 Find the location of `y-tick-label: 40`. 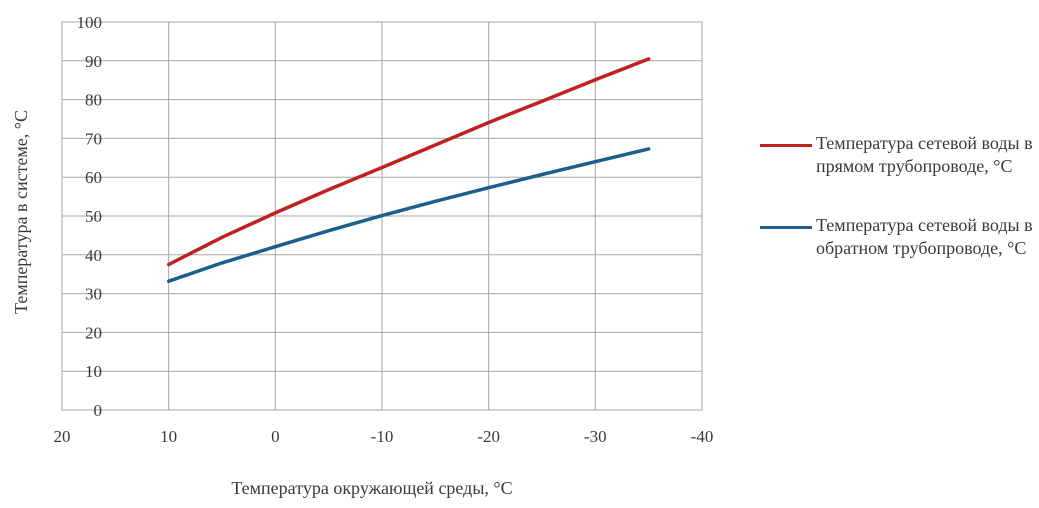

y-tick-label: 40 is located at coordinates (93, 255).